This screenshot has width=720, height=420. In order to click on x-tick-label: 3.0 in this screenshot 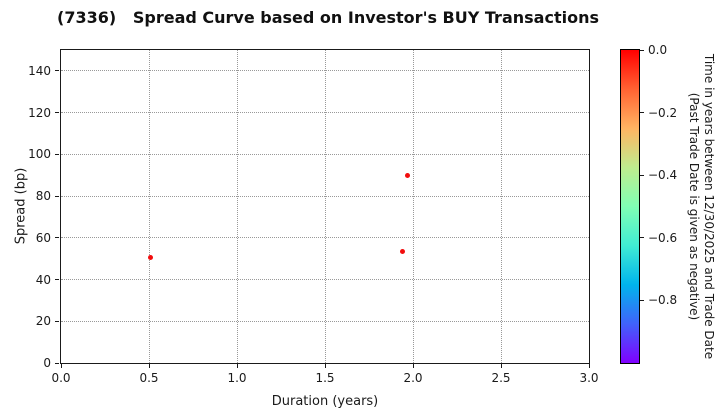, I will do `click(589, 378)`.